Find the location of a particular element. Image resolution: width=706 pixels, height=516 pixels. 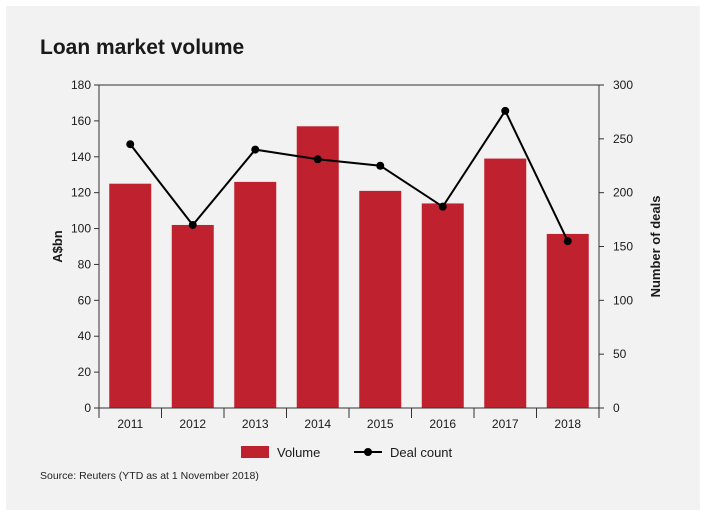

y2-tick-label: 300 is located at coordinates (623, 85).